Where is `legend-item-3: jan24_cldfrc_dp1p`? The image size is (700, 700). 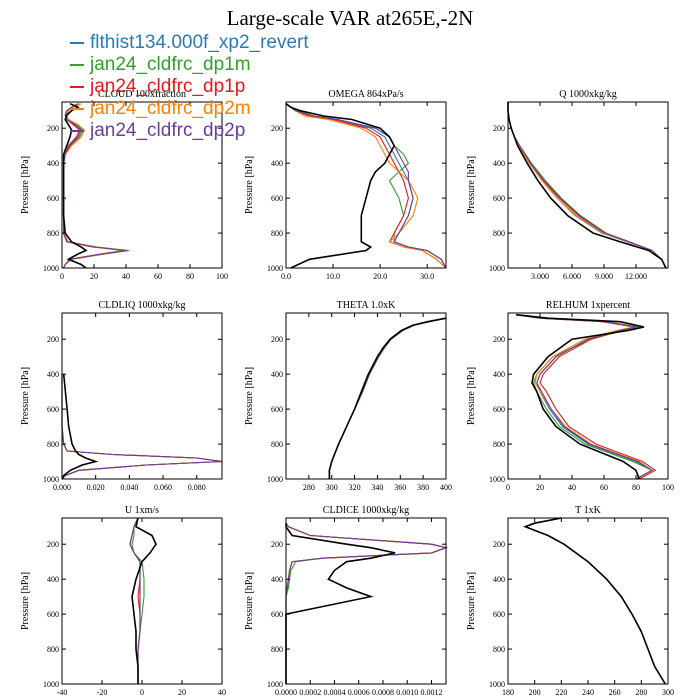 legend-item-3: jan24_cldfrc_dp1p is located at coordinates (189, 87).